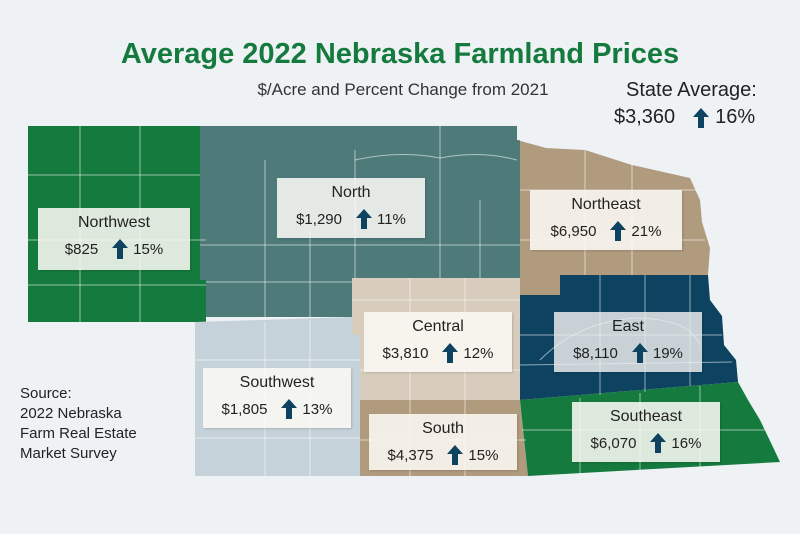  I want to click on region-change: 11%, so click(391, 219).